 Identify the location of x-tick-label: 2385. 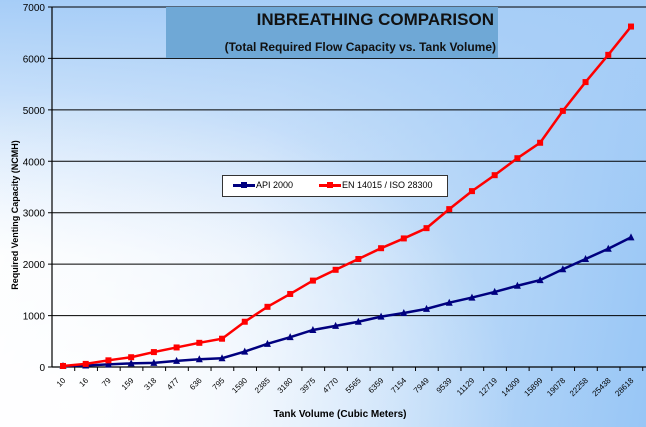
(262, 385).